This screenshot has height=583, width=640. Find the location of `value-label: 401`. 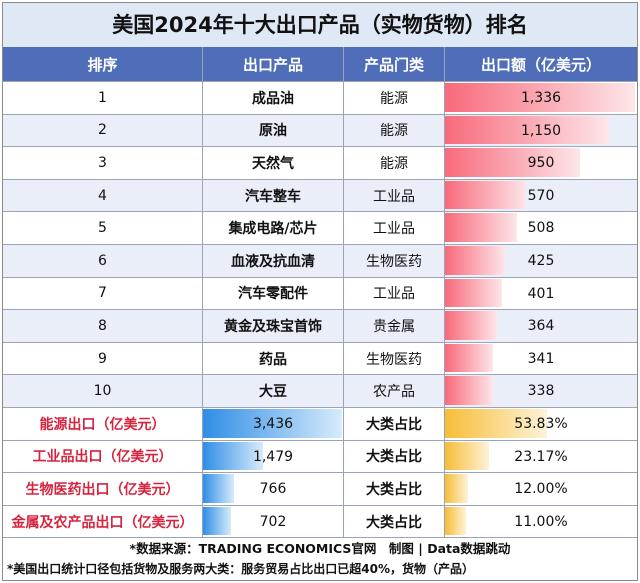

value-label: 401 is located at coordinates (541, 293).